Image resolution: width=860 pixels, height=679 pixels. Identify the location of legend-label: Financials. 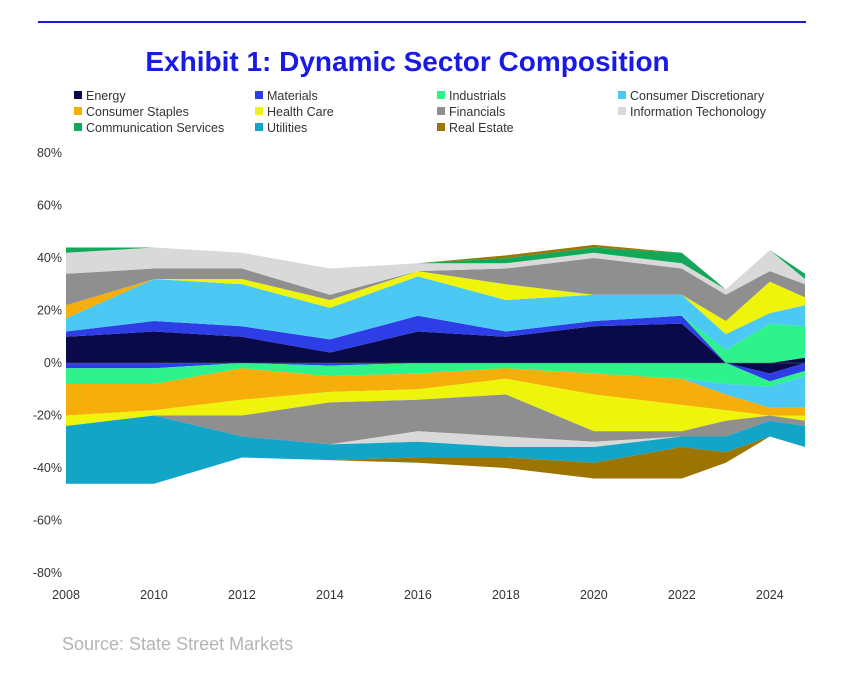
(477, 112).